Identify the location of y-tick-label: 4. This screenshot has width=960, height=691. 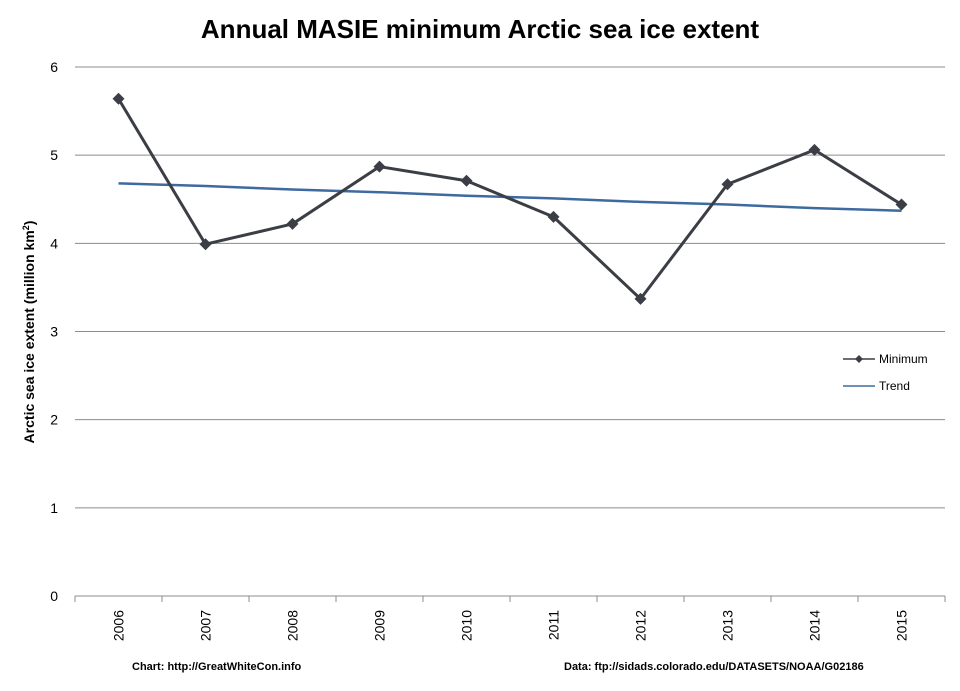
(54, 243).